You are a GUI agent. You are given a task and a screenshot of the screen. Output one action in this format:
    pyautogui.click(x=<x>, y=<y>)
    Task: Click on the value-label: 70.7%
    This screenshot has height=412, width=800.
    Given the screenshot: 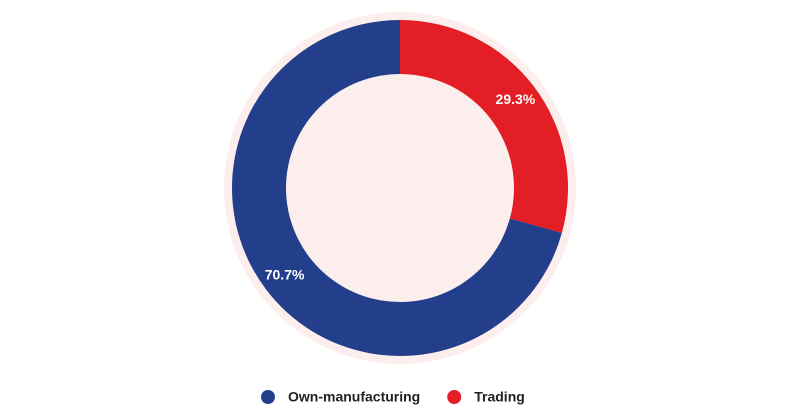 What is the action you would take?
    pyautogui.click(x=285, y=274)
    